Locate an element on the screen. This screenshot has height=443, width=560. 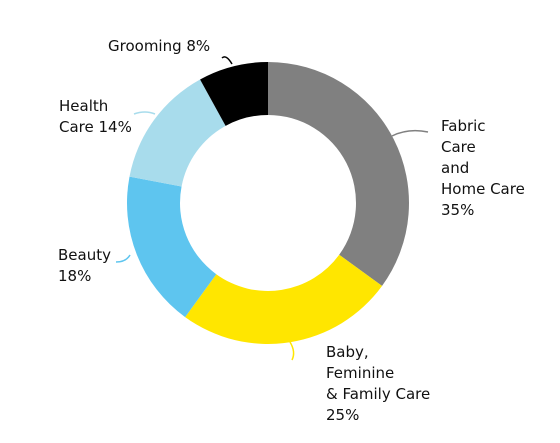
leader-health-care is located at coordinates (144, 113).